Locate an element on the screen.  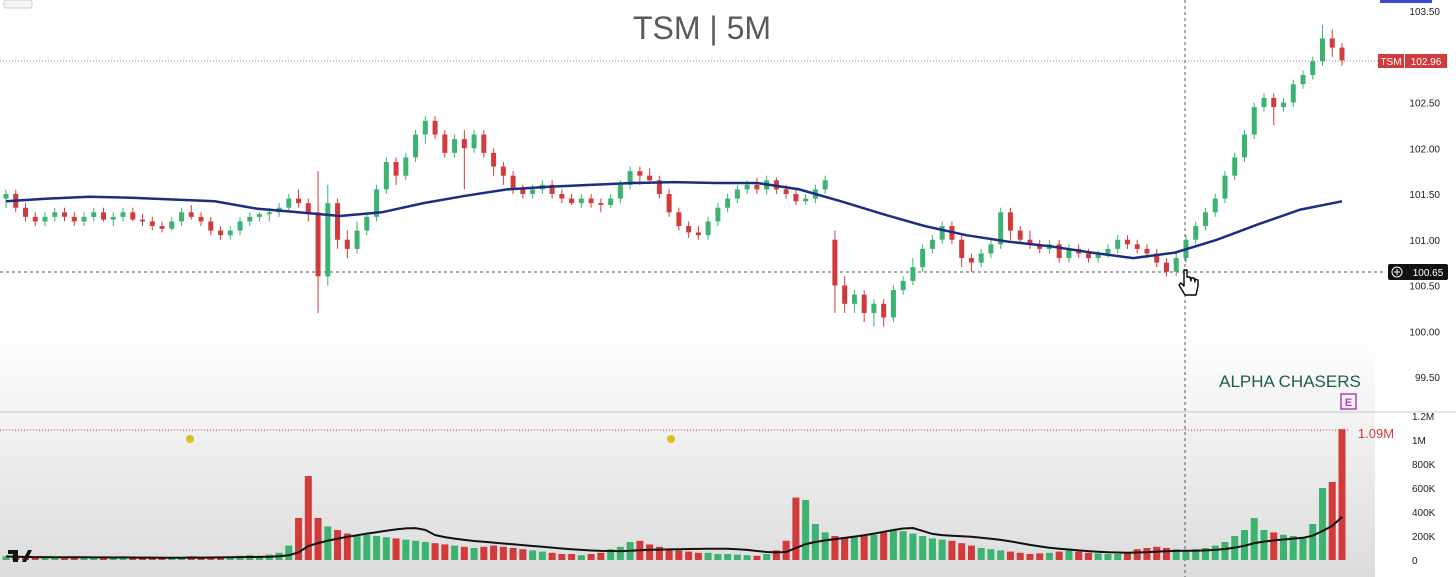
volume-axis-tick: 1.2M is located at coordinates (1423, 417).